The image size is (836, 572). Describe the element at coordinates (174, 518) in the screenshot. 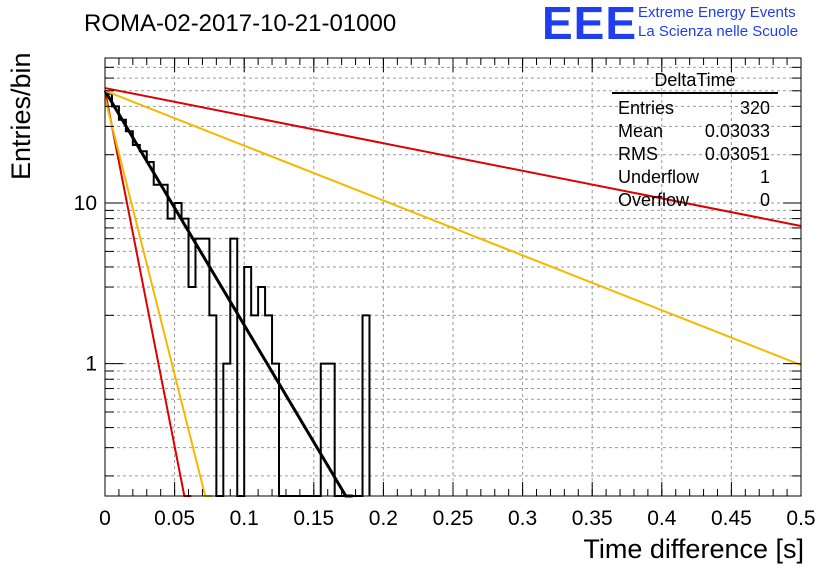

I see `x-tick-label: 0.05` at that location.